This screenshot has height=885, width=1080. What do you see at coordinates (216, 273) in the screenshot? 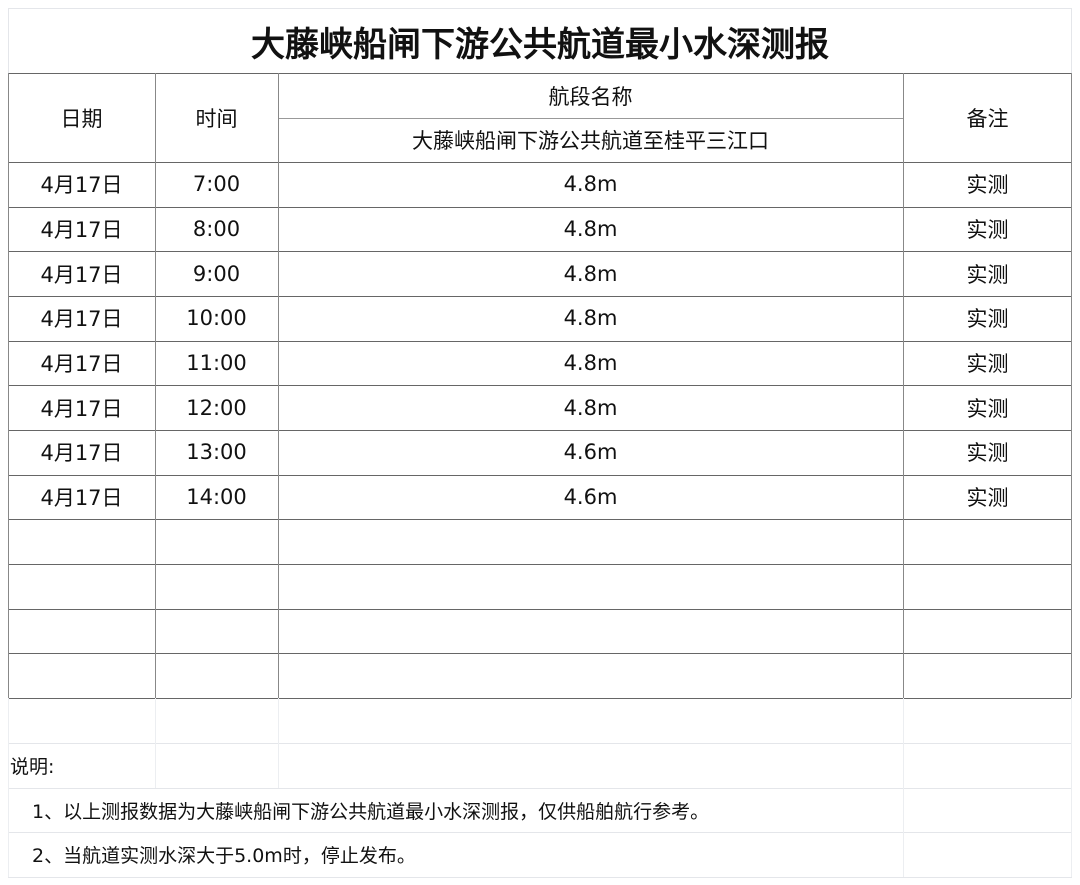
I see `cell-time: 9:00` at bounding box center [216, 273].